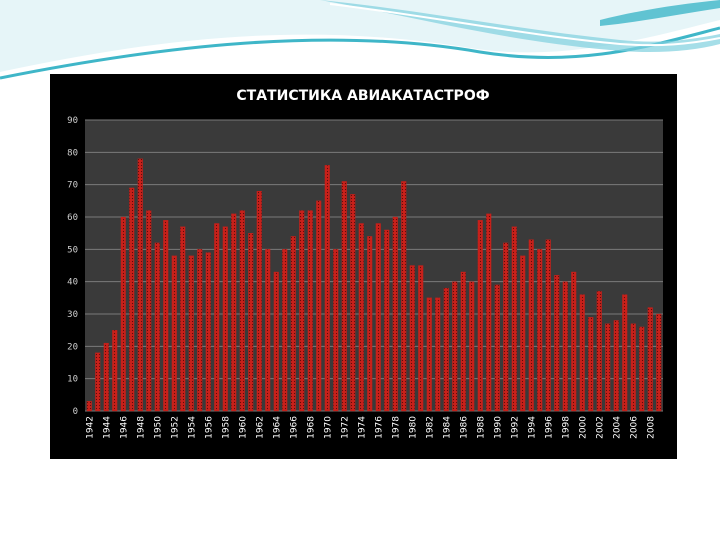 This screenshot has height=540, width=720. What do you see at coordinates (72, 283) in the screenshot?
I see `y-tick-label: 40` at bounding box center [72, 283].